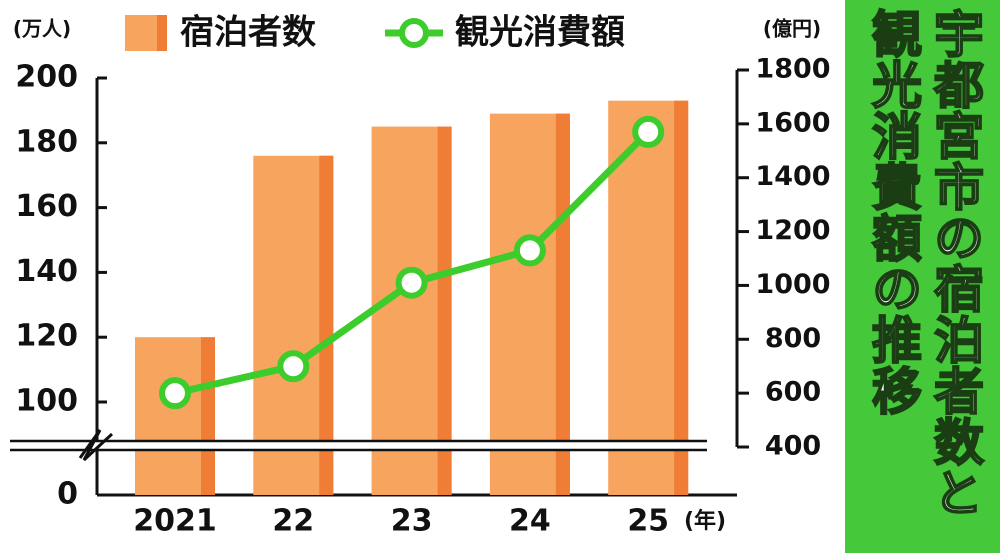 This screenshot has width=1000, height=553. What do you see at coordinates (412, 521) in the screenshot?
I see `x-tick-label: 23` at bounding box center [412, 521].